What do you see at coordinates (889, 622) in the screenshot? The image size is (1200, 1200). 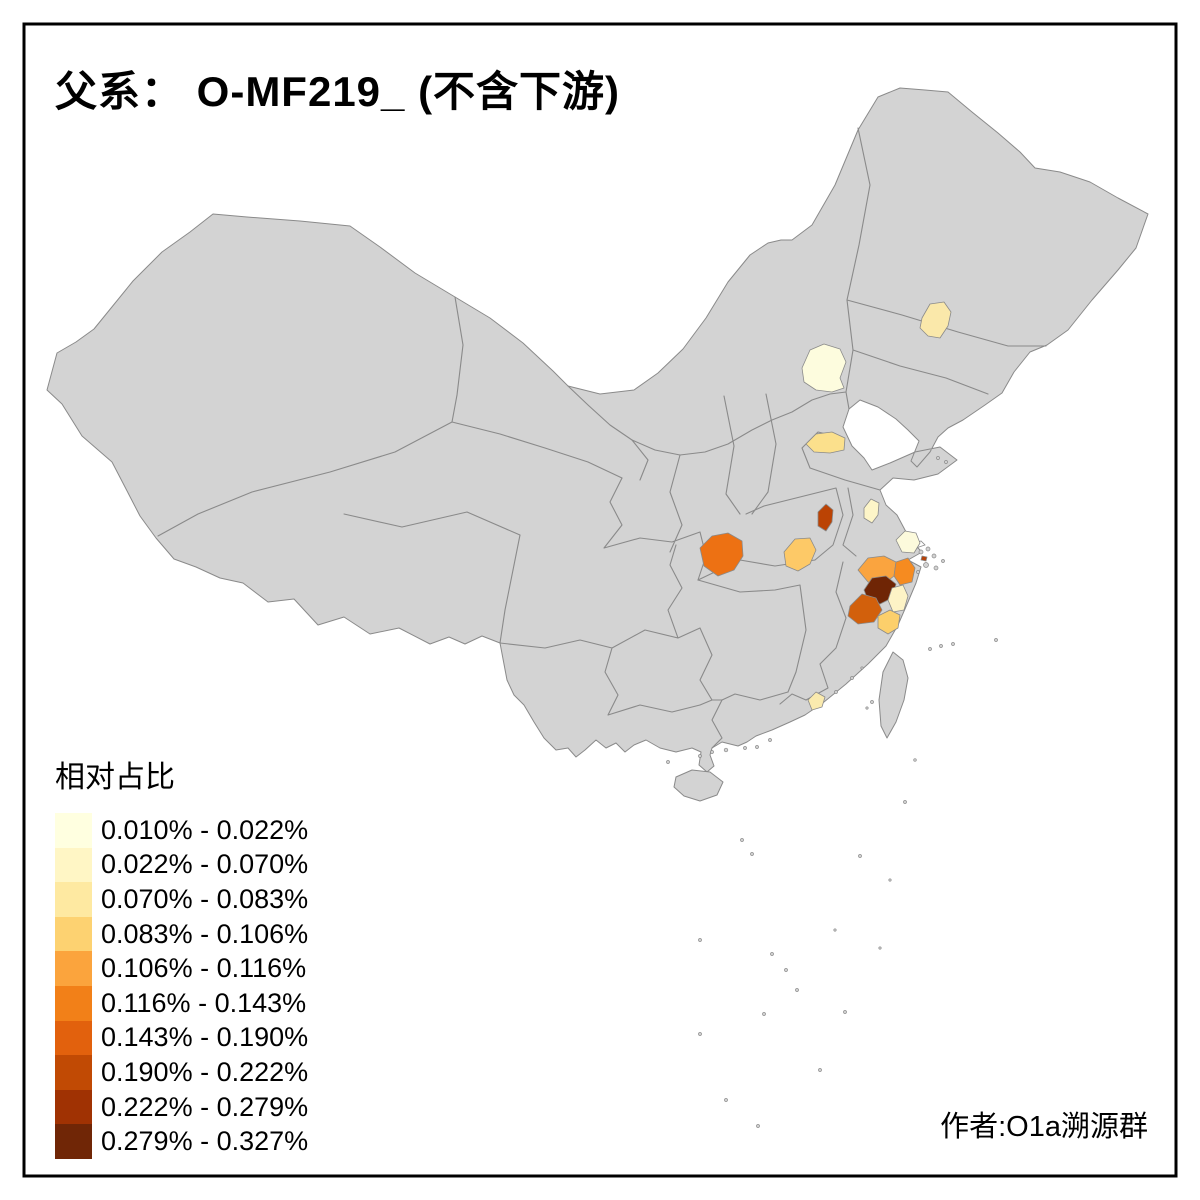 I see `region-south-zhejiang-area` at bounding box center [889, 622].